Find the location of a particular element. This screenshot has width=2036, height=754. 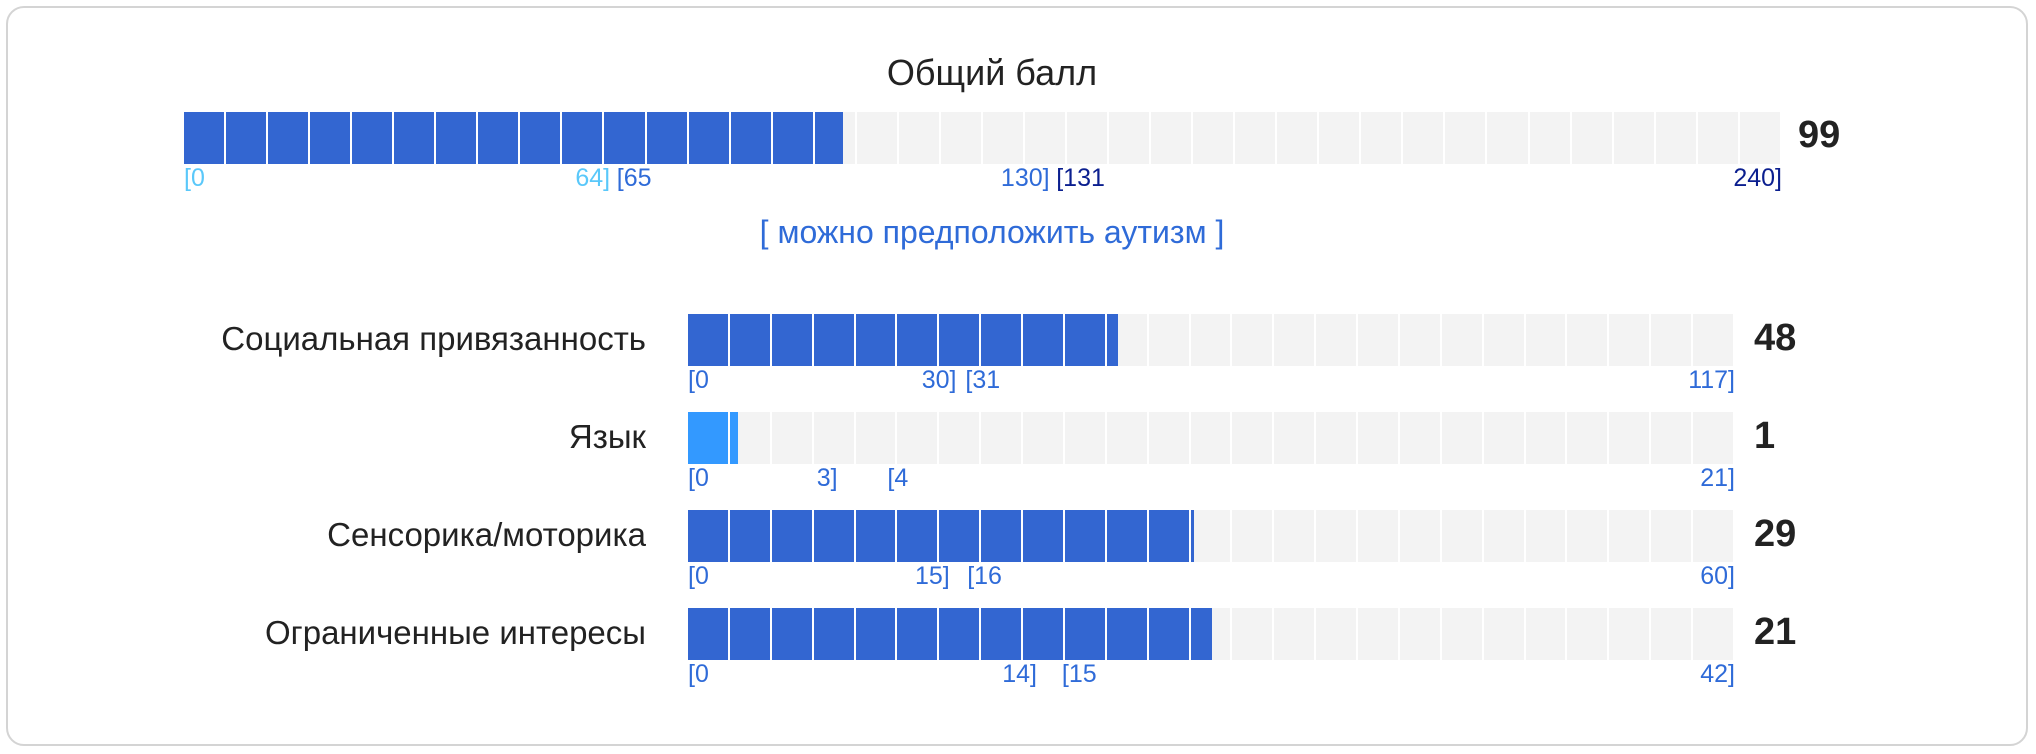

scale-tick-label: 3] is located at coordinates (827, 478).